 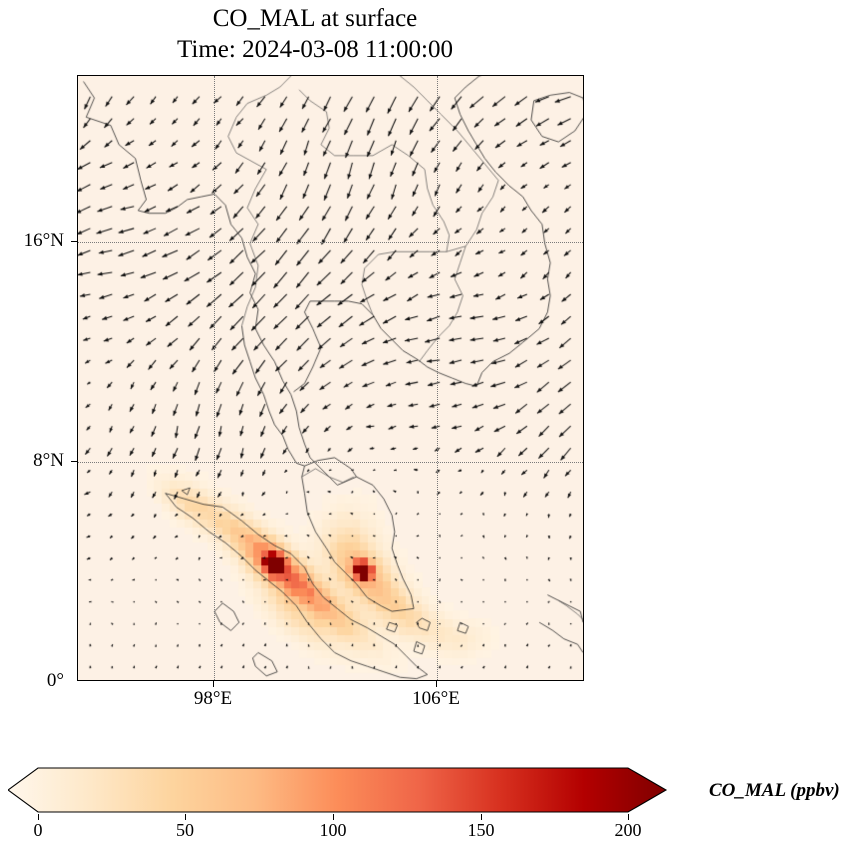 I want to click on colorbar-title: CO_MAL (ppbv), so click(x=774, y=790).